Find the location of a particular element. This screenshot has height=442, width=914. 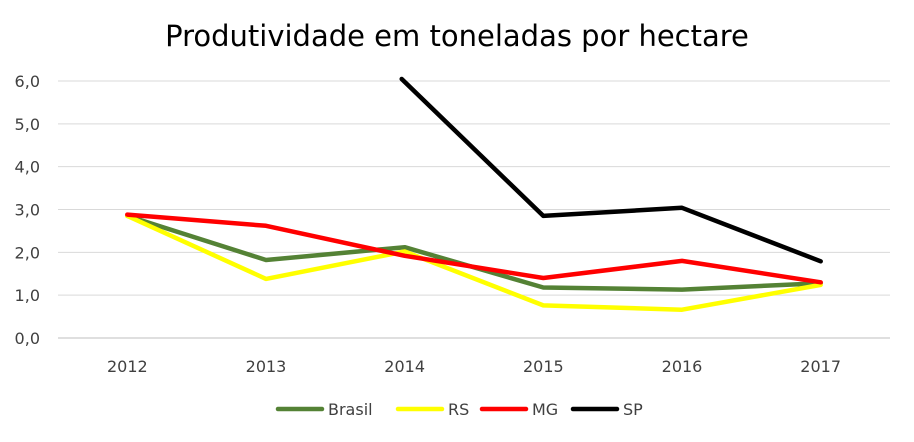

legend: Brasil RS MG SP is located at coordinates (459, 409).